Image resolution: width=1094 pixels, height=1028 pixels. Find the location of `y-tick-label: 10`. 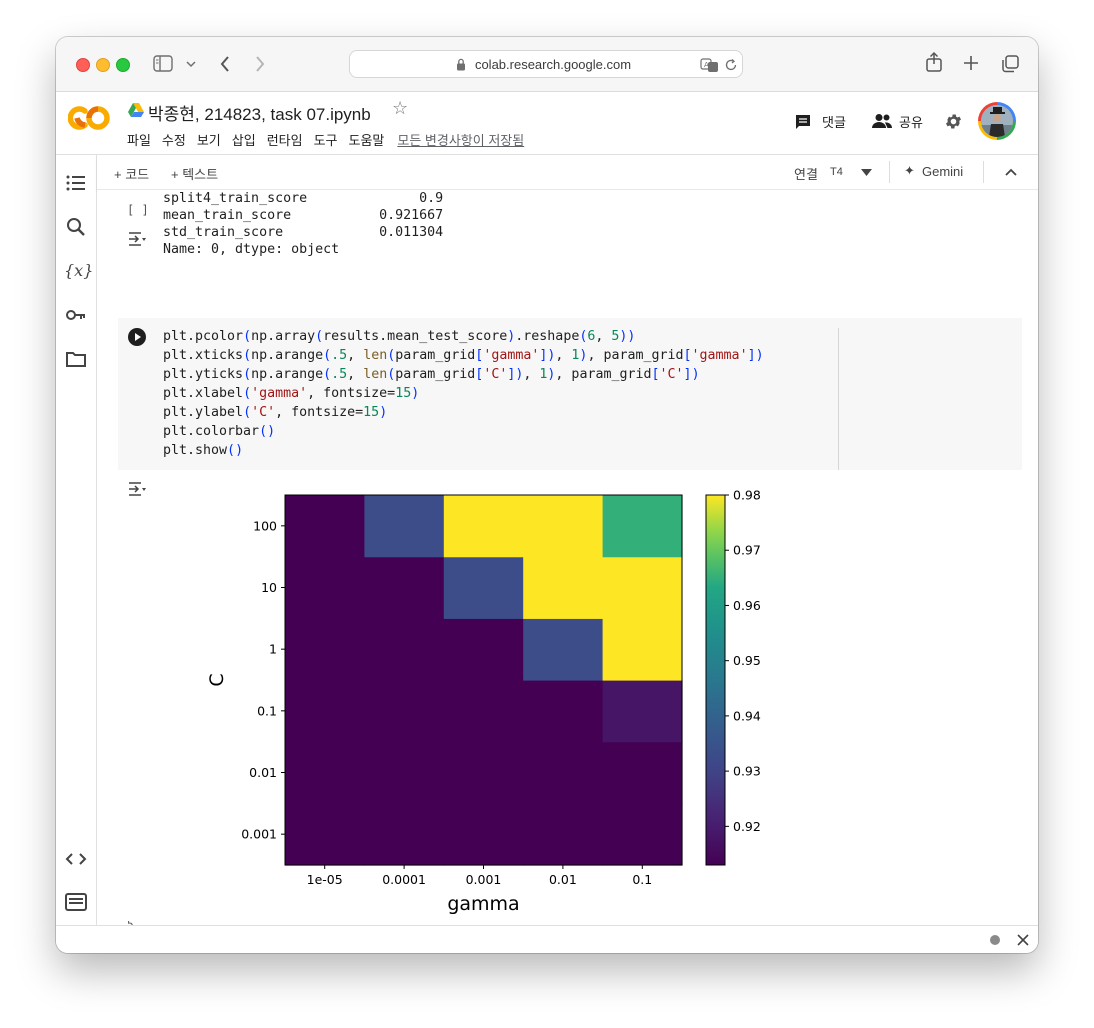

y-tick-label: 10 is located at coordinates (269, 587).